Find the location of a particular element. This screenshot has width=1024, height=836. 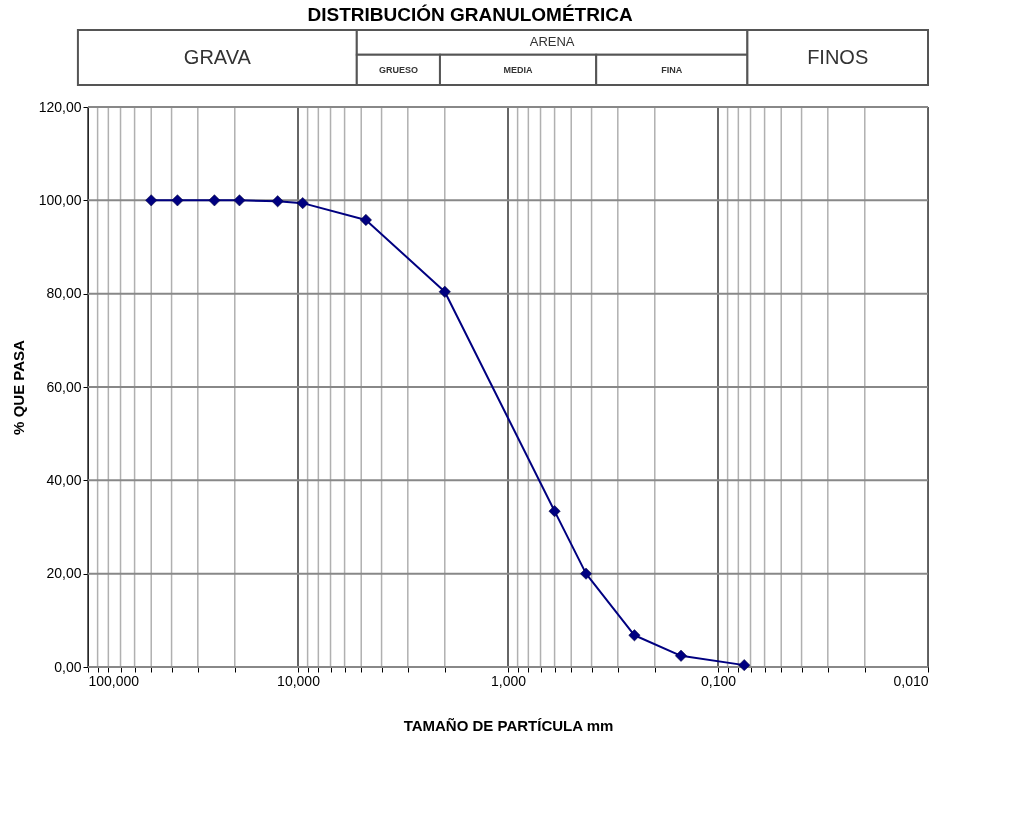

y-tick-label: 120,00 is located at coordinates (60, 106).